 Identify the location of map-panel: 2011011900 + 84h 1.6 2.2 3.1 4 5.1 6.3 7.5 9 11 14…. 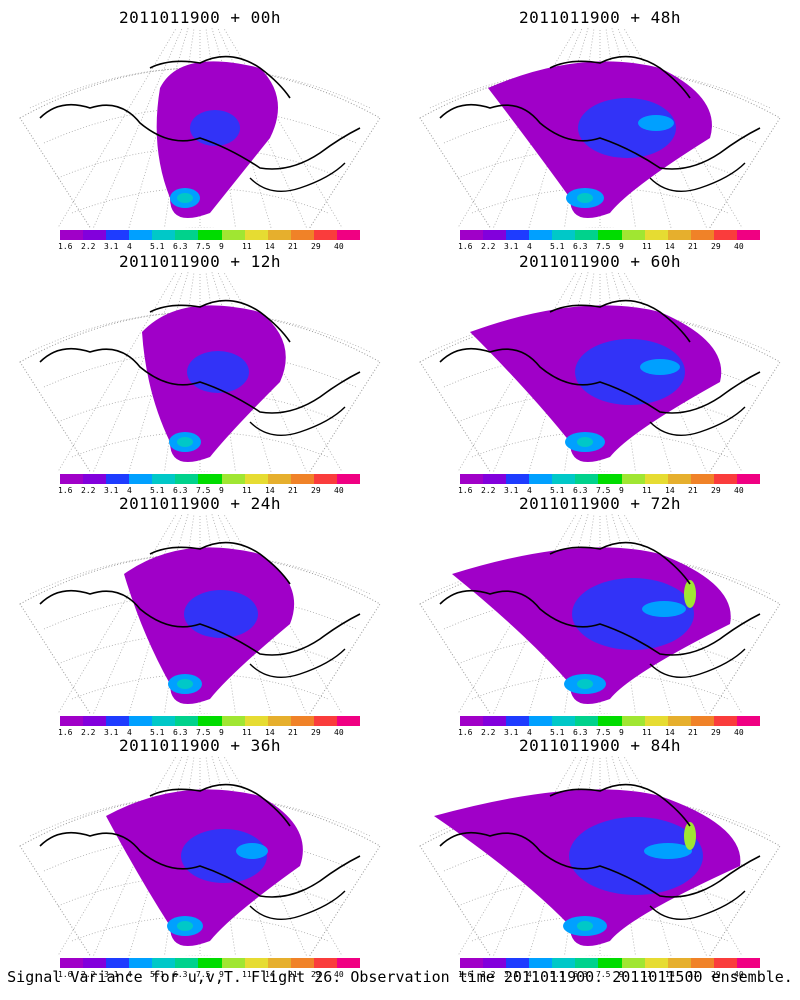
(600, 858).